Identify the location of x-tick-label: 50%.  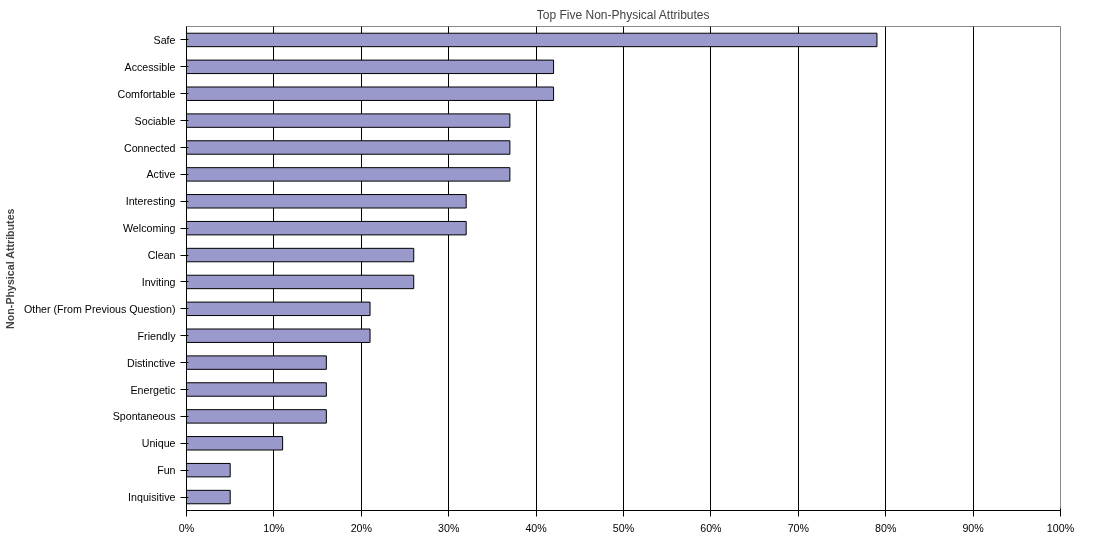
(623, 527).